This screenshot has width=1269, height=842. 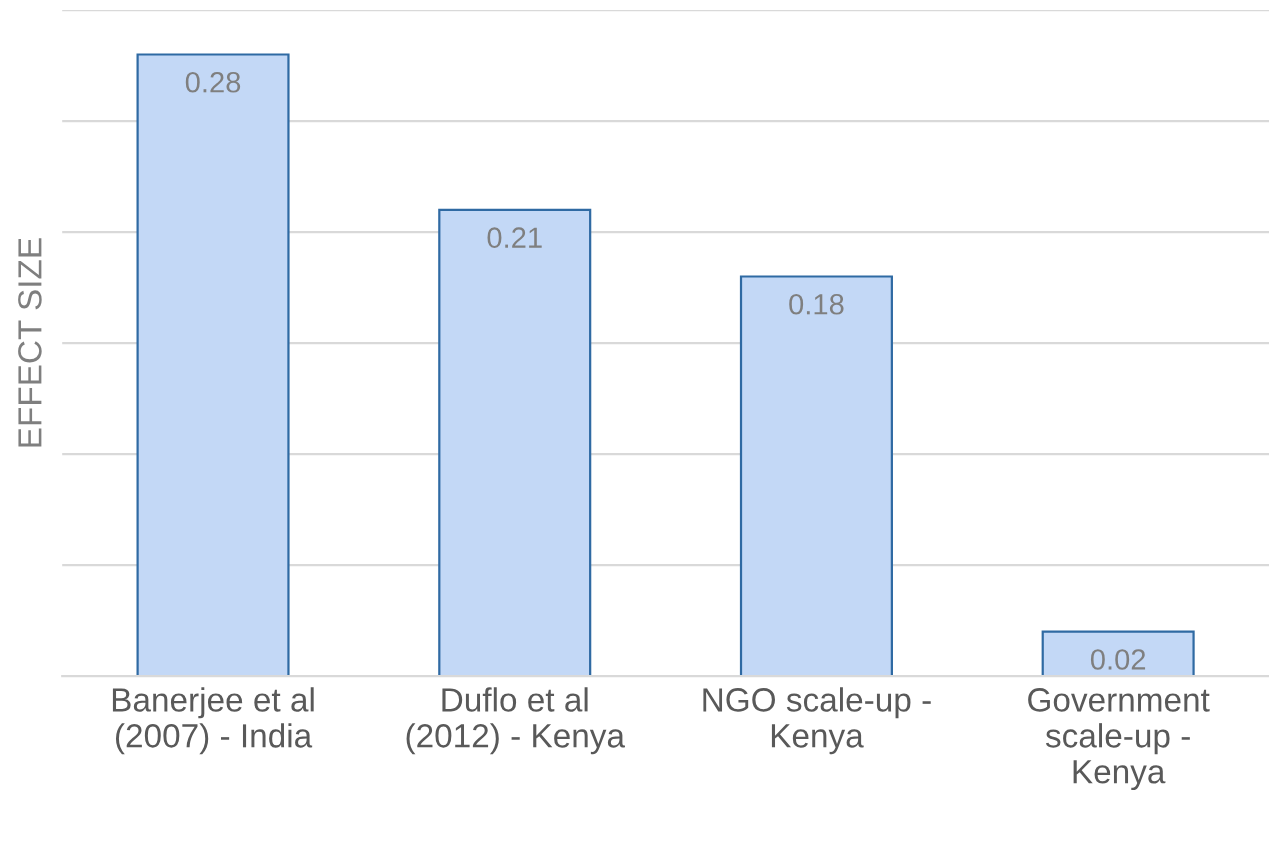 I want to click on data-label: 0.18, so click(x=816, y=304).